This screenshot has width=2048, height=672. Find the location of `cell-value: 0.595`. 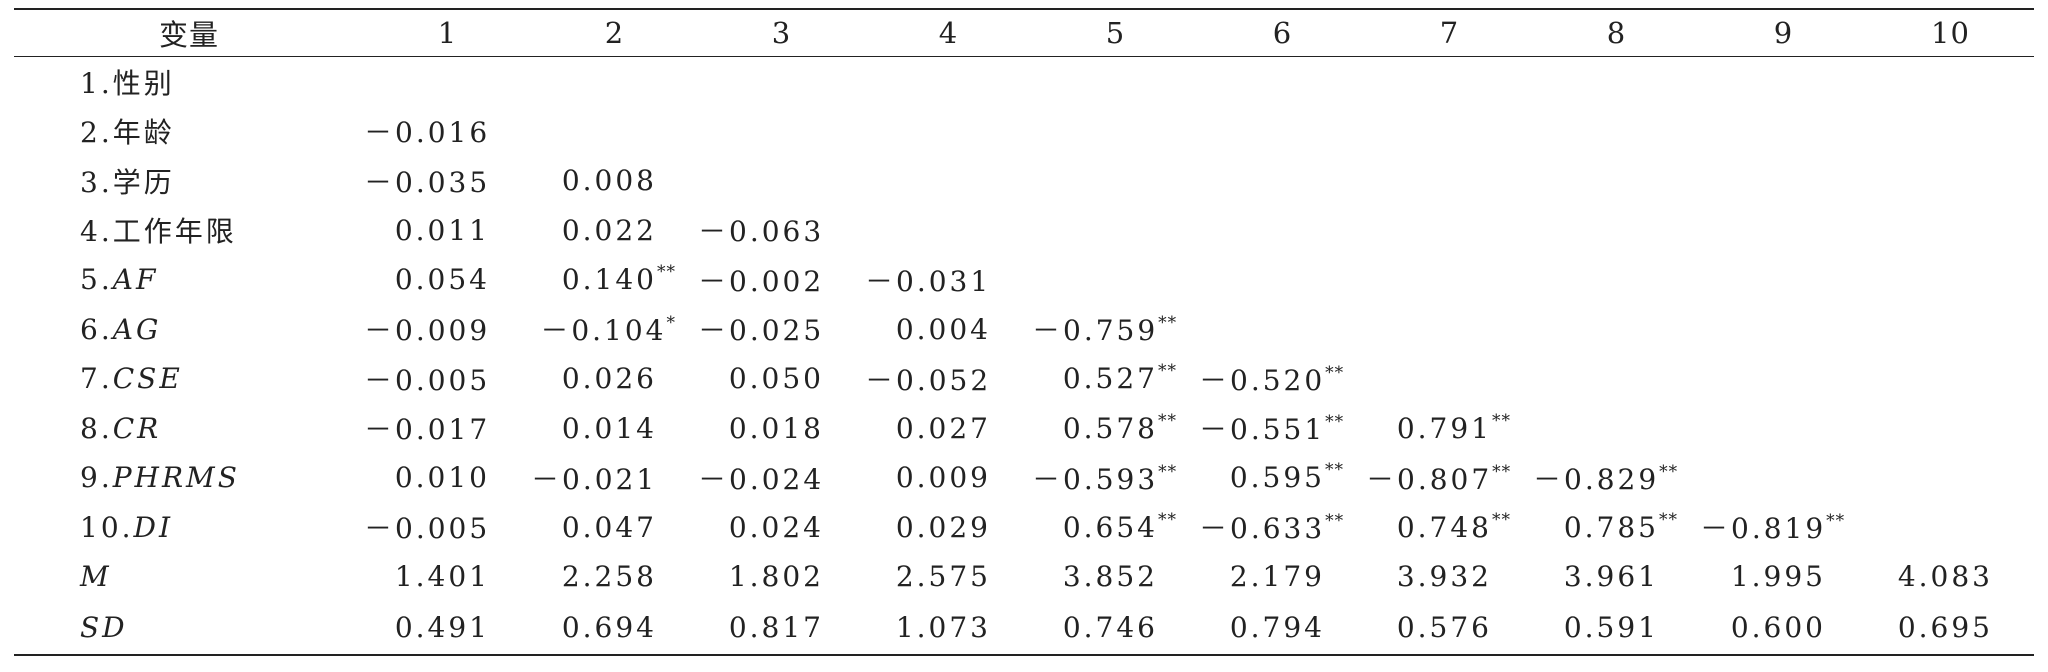

cell-value: 0.595 is located at coordinates (1277, 478).